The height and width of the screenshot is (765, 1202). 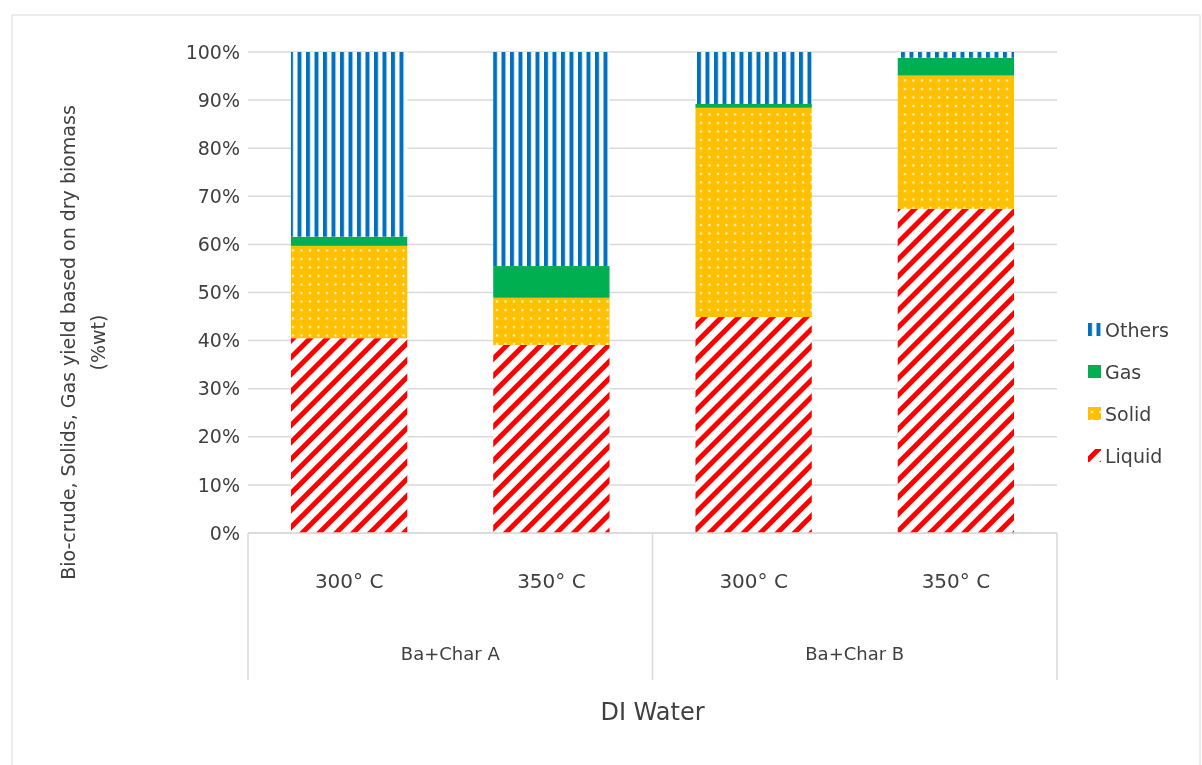 I want to click on text: Ba+Char A, so click(x=450, y=653).